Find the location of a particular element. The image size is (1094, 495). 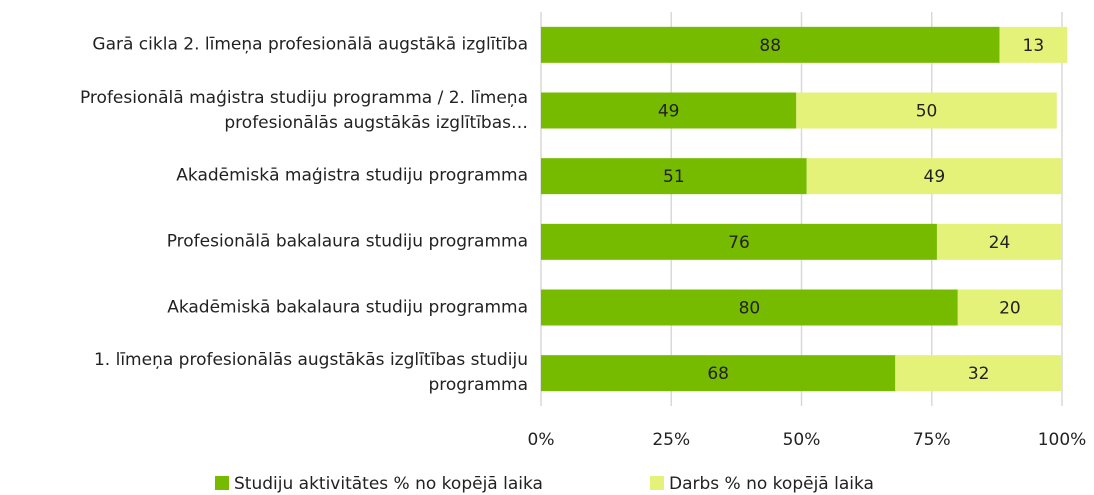

data-label: 24 is located at coordinates (1000, 243).